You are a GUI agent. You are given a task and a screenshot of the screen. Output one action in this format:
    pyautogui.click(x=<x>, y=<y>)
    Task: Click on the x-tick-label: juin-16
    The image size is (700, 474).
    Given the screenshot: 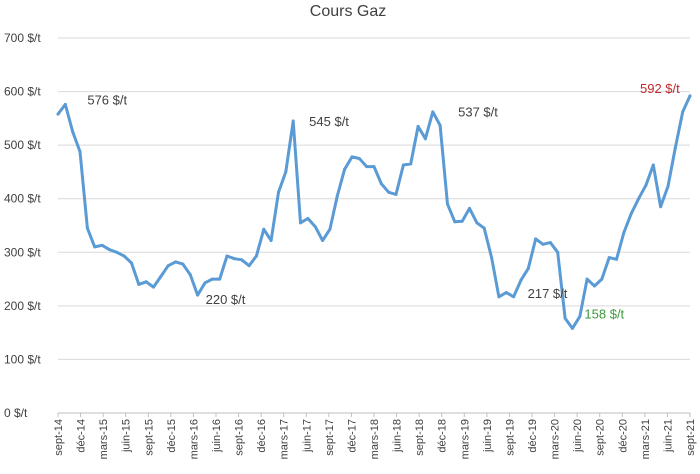 What is the action you would take?
    pyautogui.click(x=217, y=436)
    